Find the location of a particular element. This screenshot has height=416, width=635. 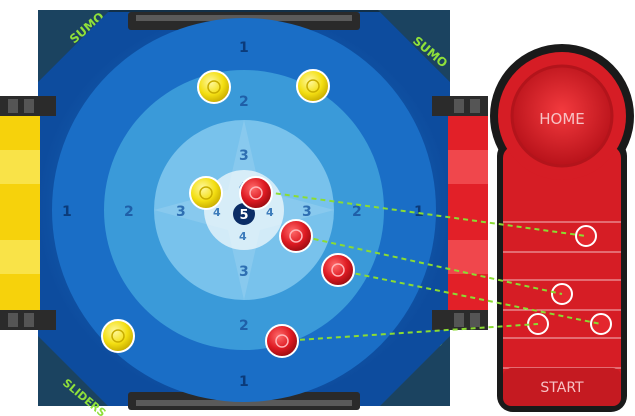

center-score: 5 is located at coordinates (243, 215).